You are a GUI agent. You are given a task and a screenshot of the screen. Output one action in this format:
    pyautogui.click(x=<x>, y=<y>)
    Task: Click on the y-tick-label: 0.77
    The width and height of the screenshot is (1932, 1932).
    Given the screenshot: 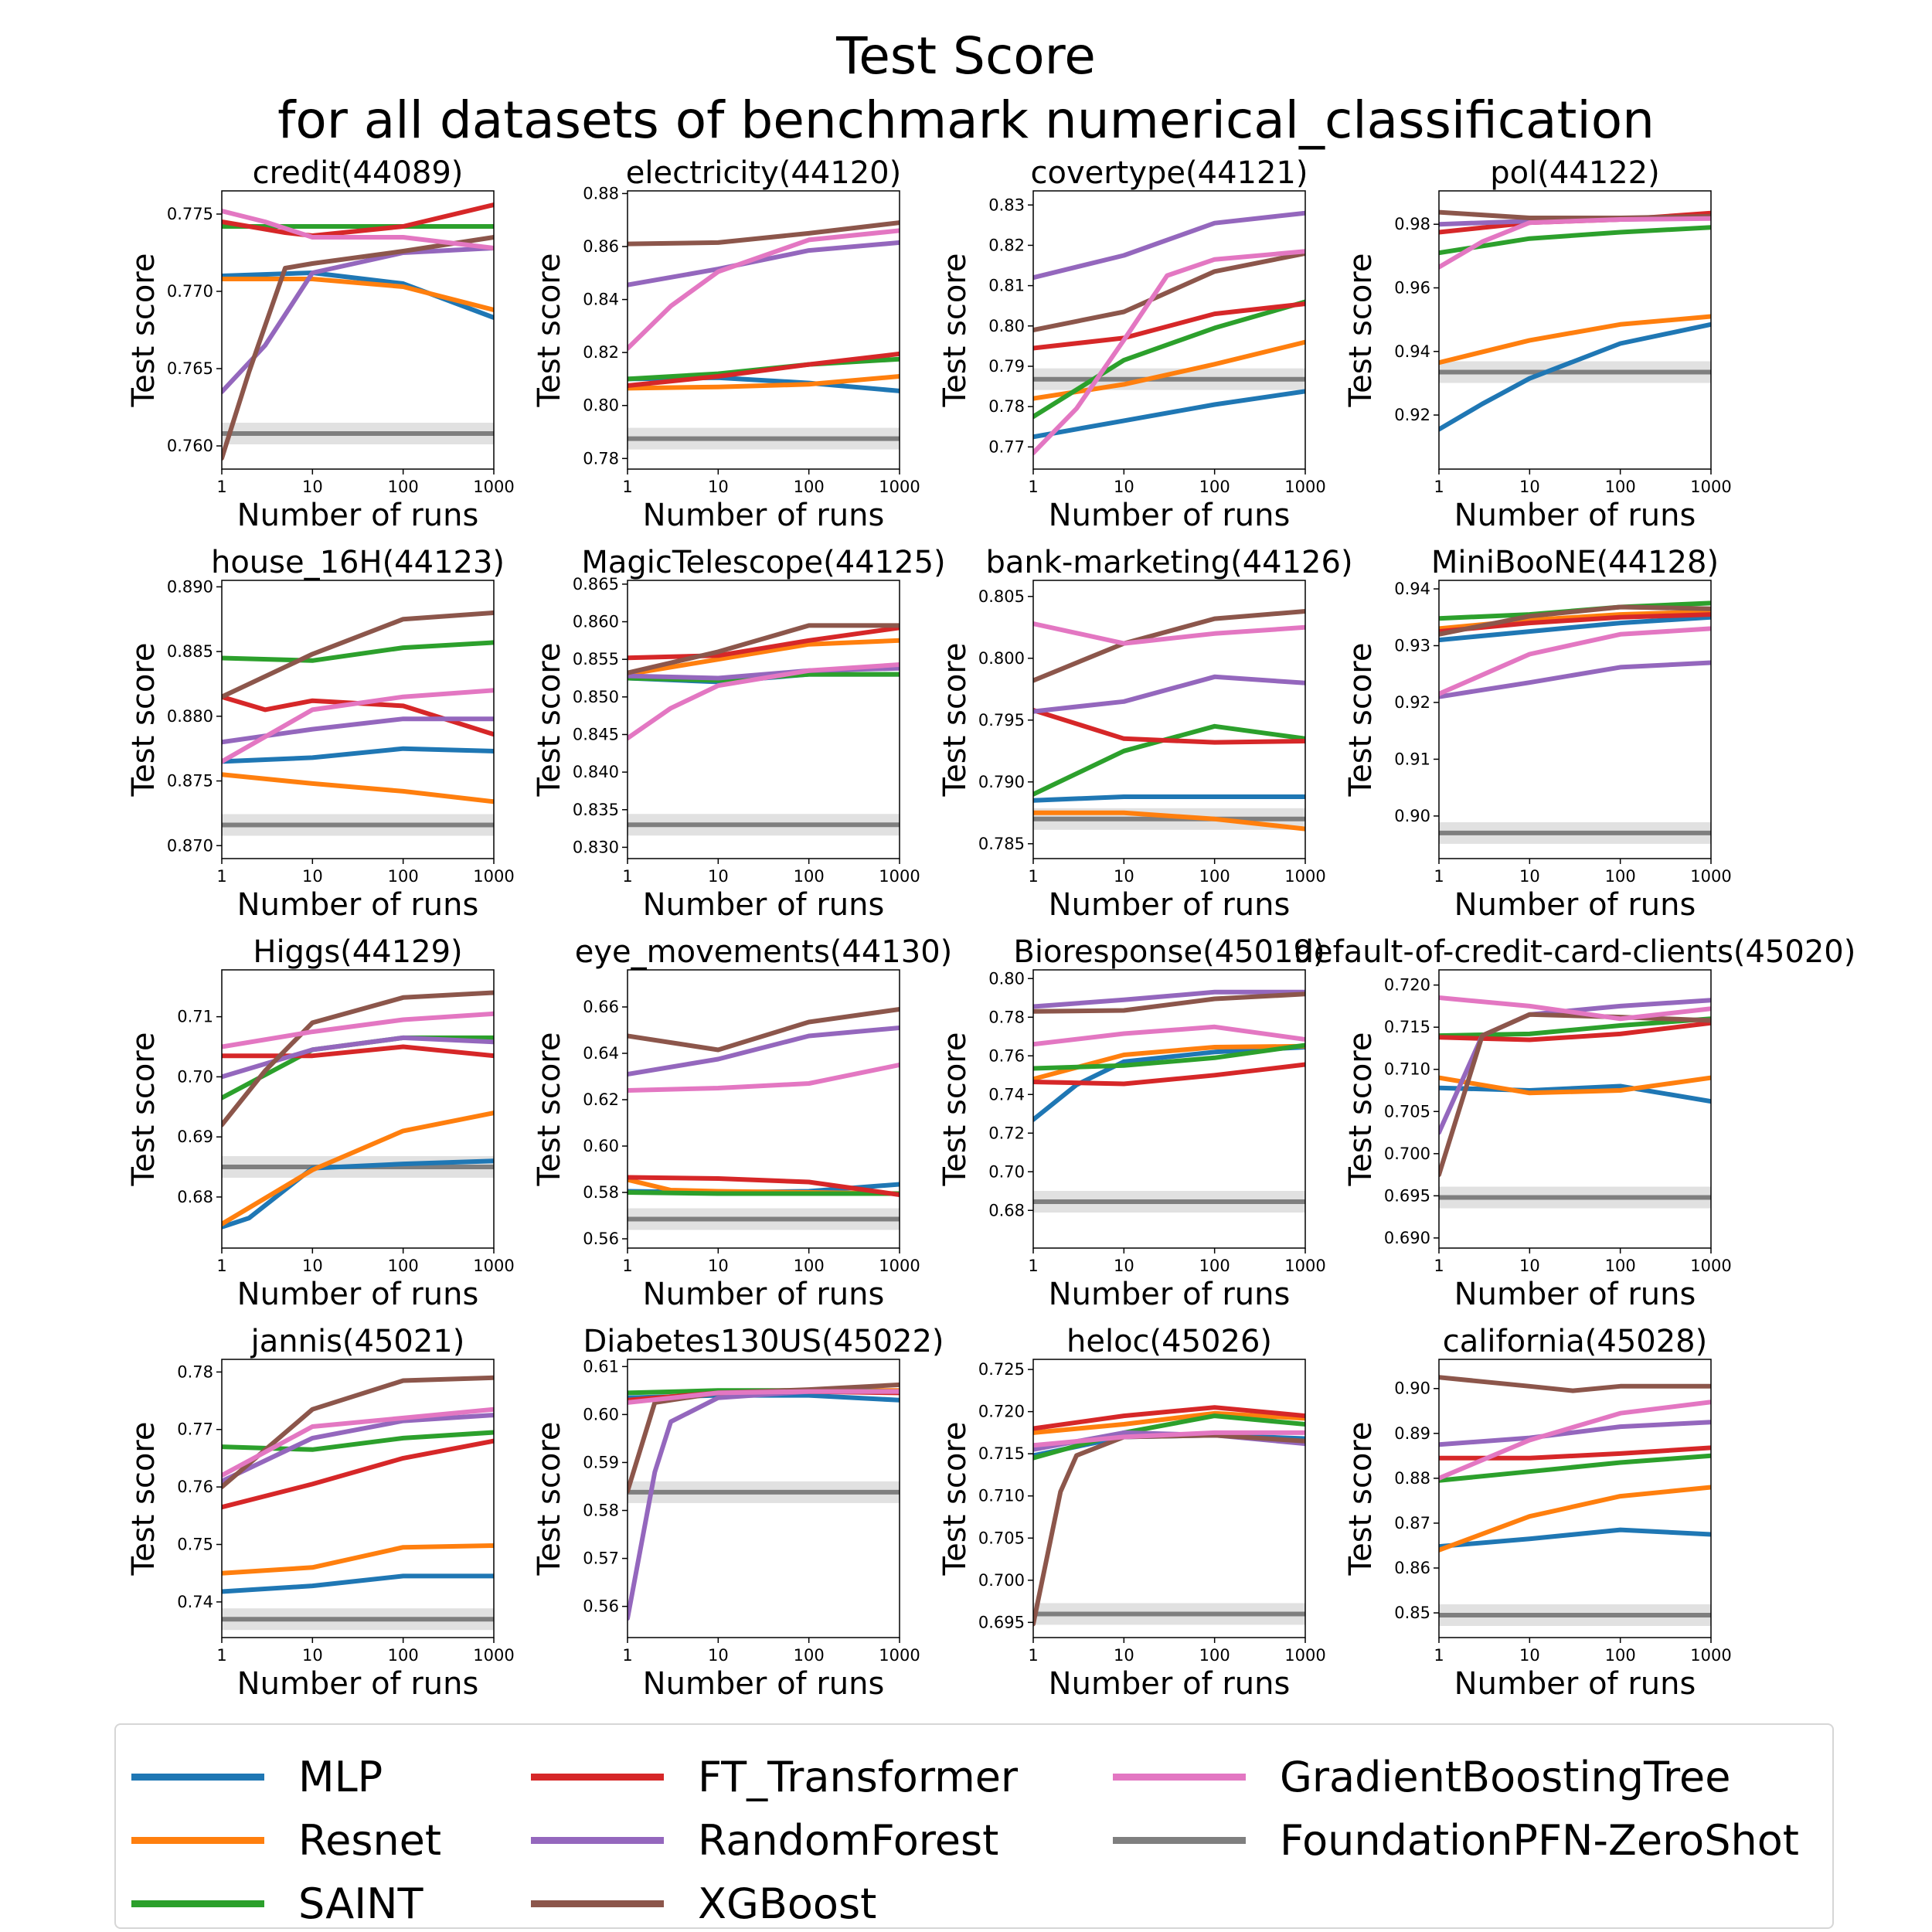 What is the action you would take?
    pyautogui.click(x=1006, y=446)
    